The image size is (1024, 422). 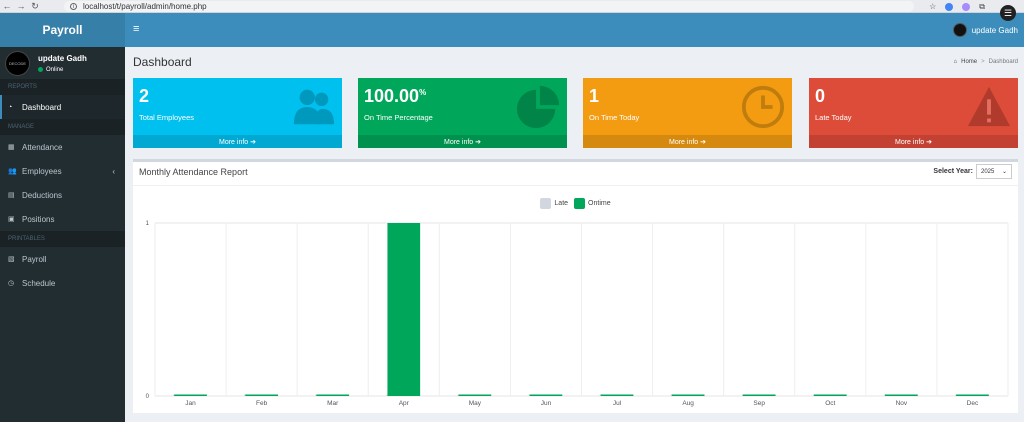 What do you see at coordinates (144, 96) in the screenshot?
I see `stat-value: 2` at bounding box center [144, 96].